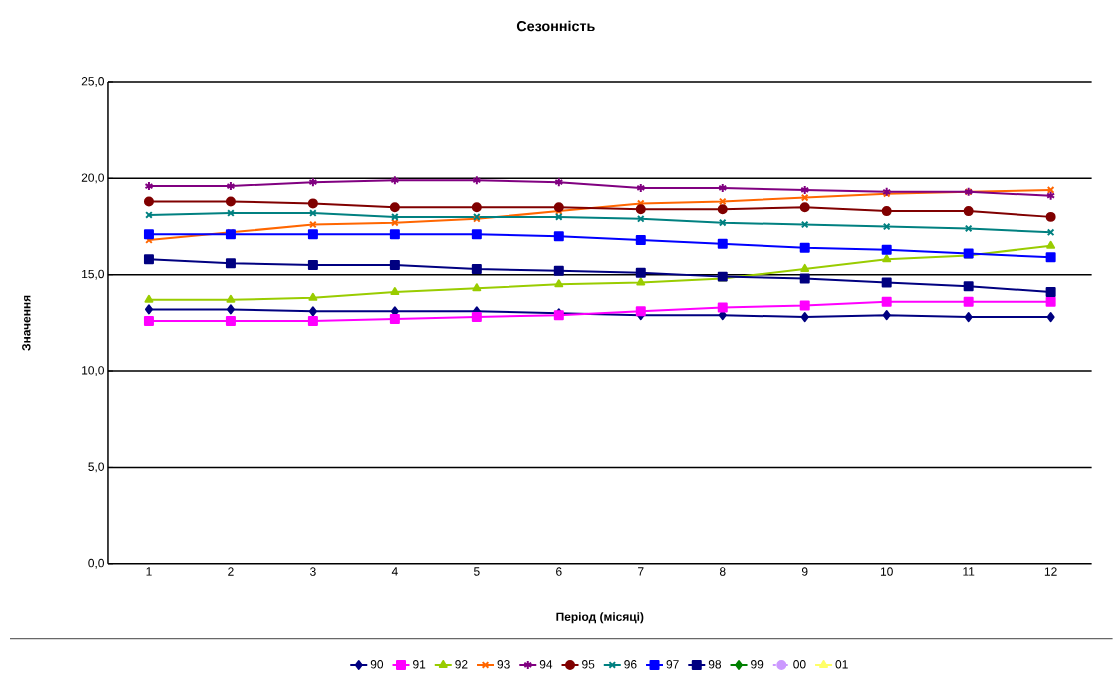 The image size is (1113, 676). What do you see at coordinates (600, 618) in the screenshot?
I see `x-axis-title: Період (місяці)` at bounding box center [600, 618].